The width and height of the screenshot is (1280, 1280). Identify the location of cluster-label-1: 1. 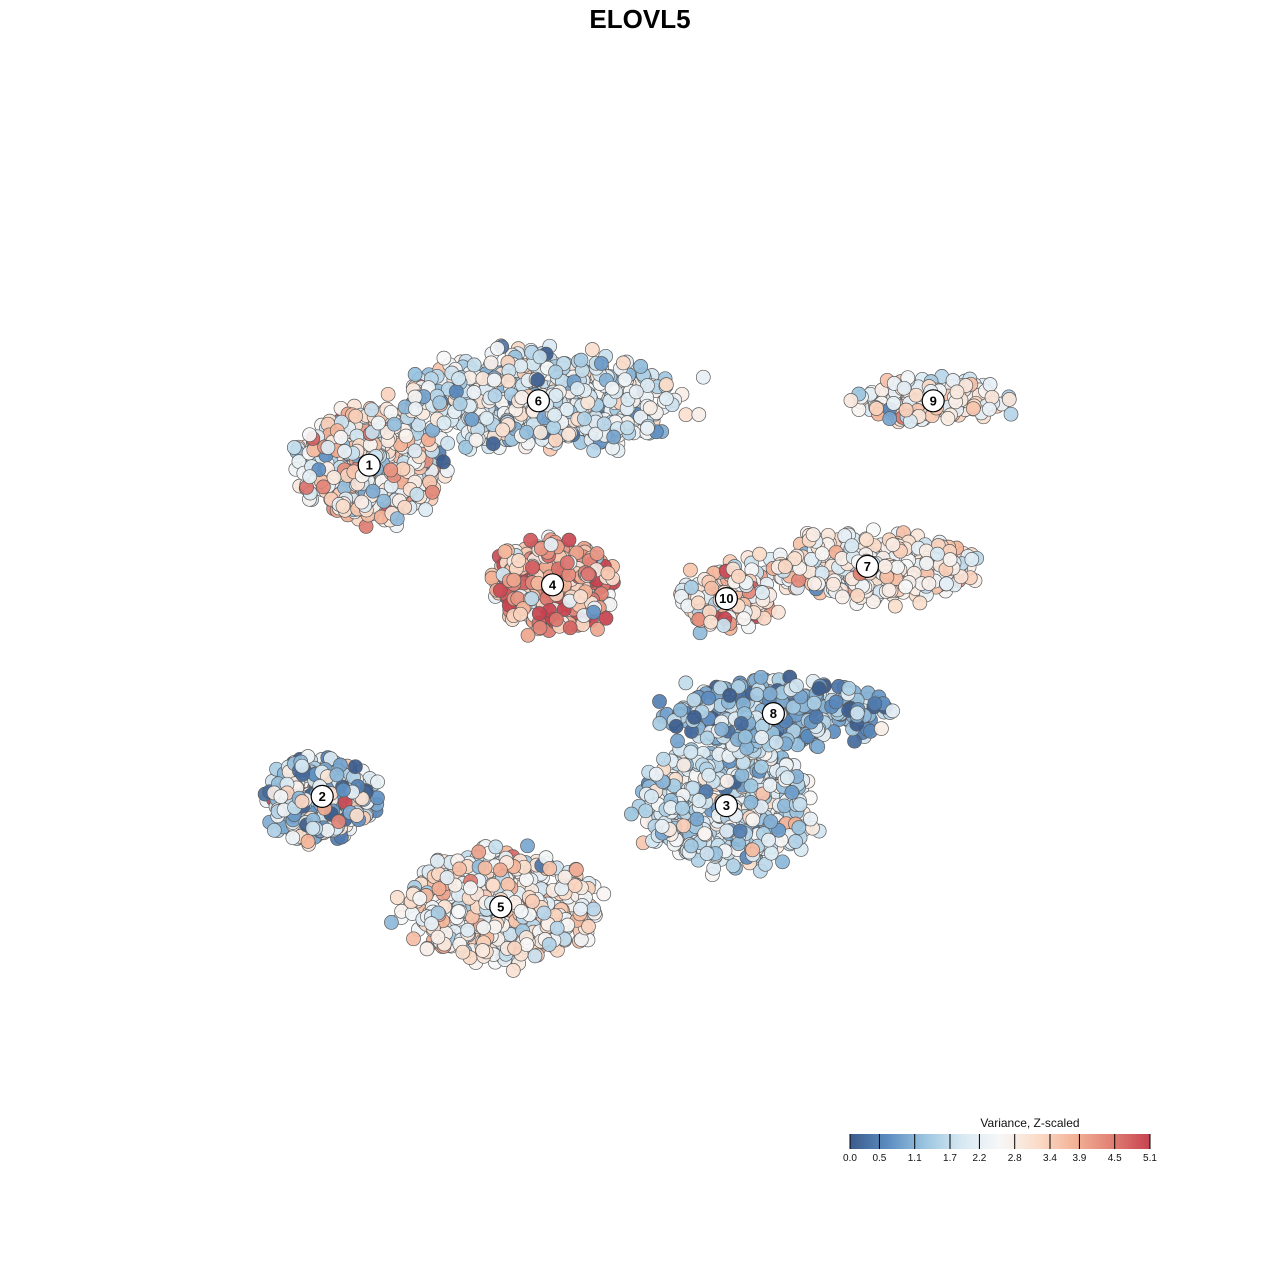
(369, 465).